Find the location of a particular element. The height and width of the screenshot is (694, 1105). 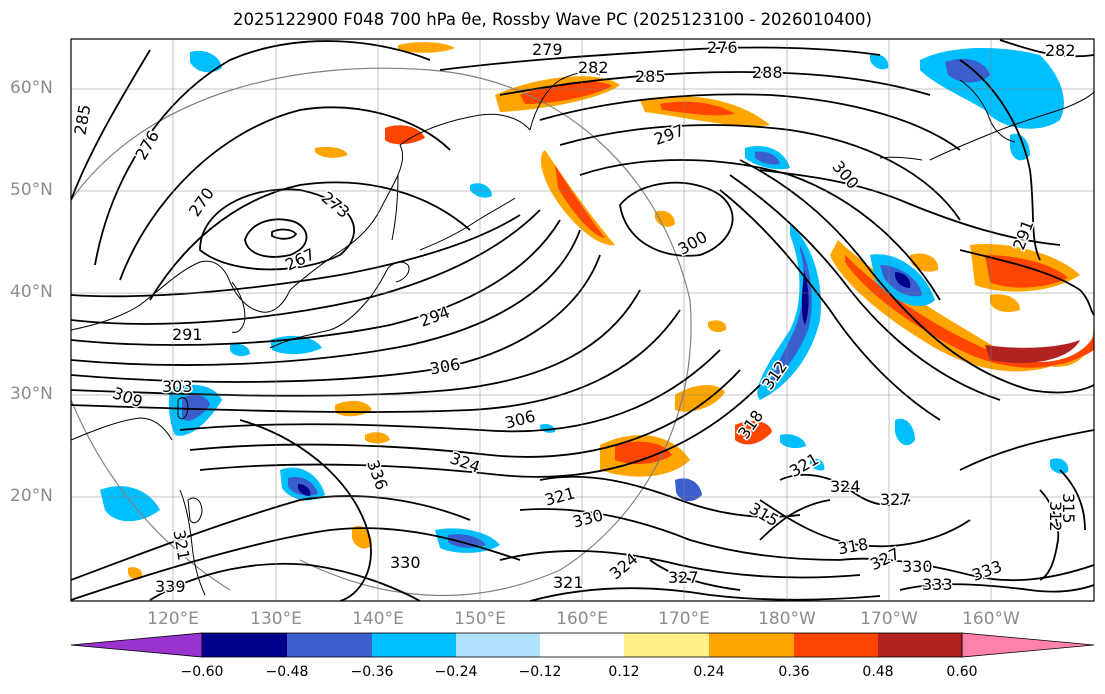

contour-label: 312 is located at coordinates (1055, 516).